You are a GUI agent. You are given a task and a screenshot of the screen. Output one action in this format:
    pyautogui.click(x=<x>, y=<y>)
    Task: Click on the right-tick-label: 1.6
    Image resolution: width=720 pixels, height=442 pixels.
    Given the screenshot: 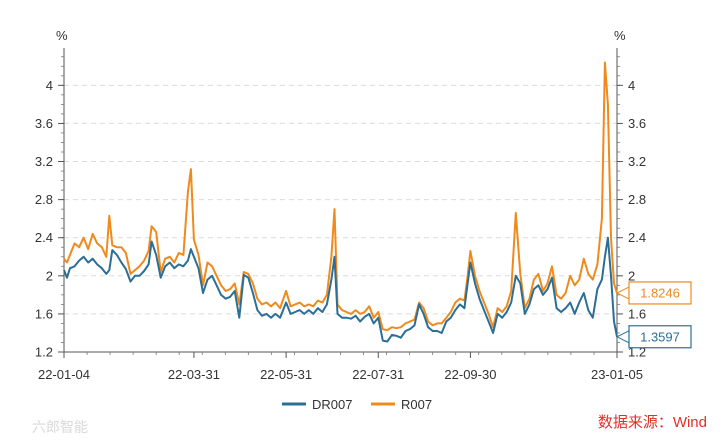 What is the action you would take?
    pyautogui.click(x=637, y=313)
    